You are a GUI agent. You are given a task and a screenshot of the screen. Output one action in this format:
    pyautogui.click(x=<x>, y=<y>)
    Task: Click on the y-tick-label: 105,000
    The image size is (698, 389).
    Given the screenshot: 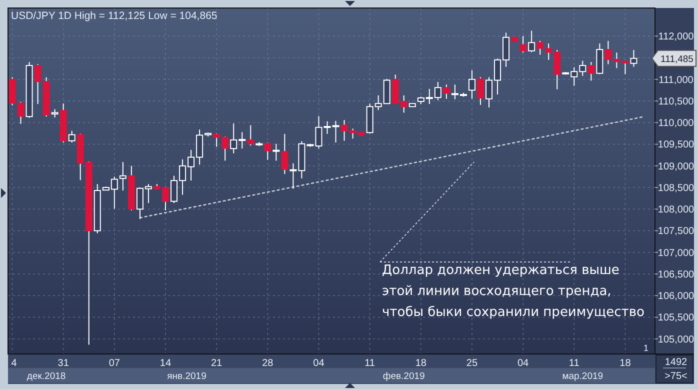 What is the action you would take?
    pyautogui.click(x=676, y=340)
    